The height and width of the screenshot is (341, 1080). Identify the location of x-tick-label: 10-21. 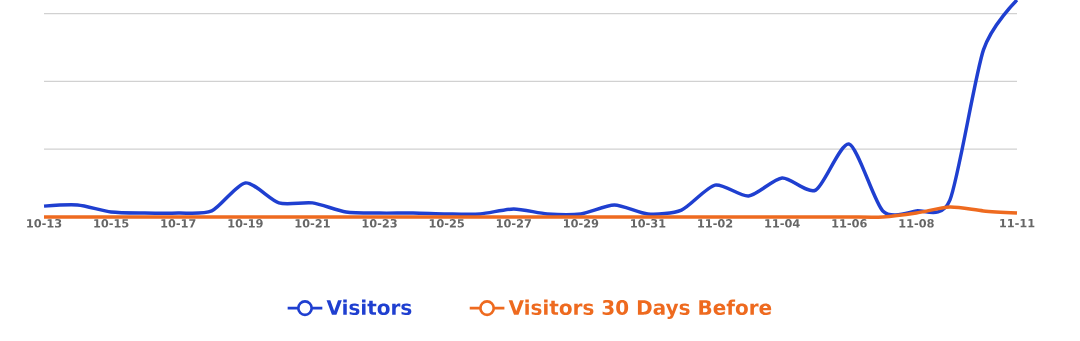
(312, 223).